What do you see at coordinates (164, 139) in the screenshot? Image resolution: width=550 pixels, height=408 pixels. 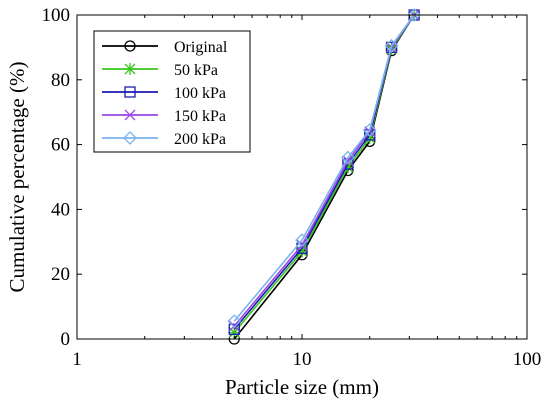 I see `legend-item: 200 kPa` at bounding box center [164, 139].